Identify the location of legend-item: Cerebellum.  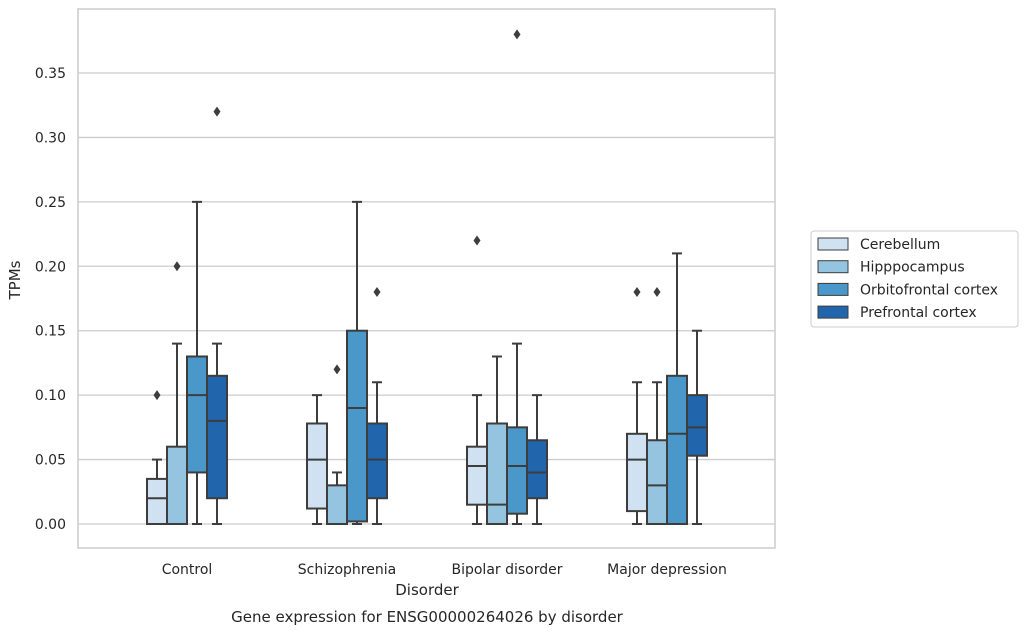
(878, 245).